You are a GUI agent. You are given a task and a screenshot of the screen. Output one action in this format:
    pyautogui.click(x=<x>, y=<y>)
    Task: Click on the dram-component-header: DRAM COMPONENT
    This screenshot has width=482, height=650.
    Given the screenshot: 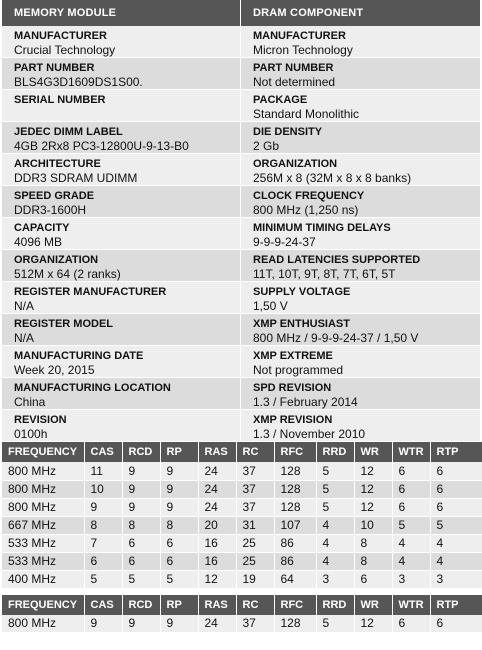 What is the action you would take?
    pyautogui.click(x=360, y=13)
    